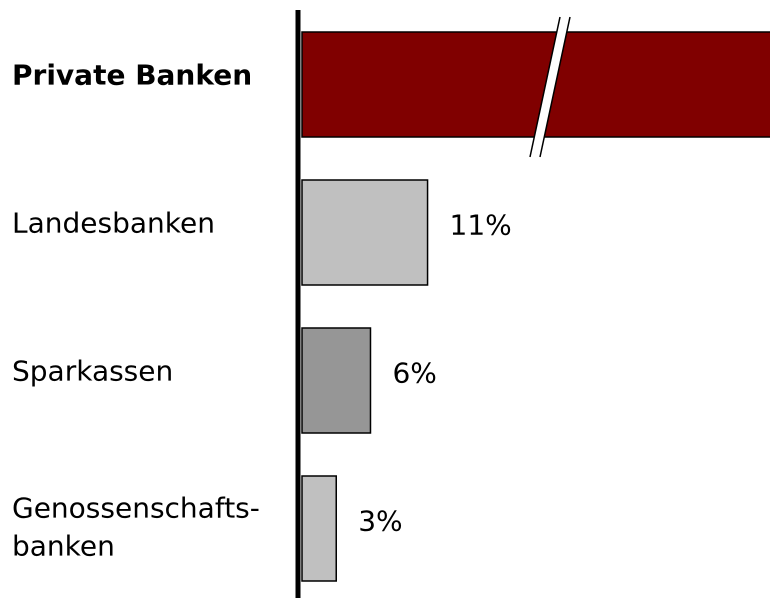  Describe the element at coordinates (414, 373) in the screenshot. I see `value-label: 6%` at that location.